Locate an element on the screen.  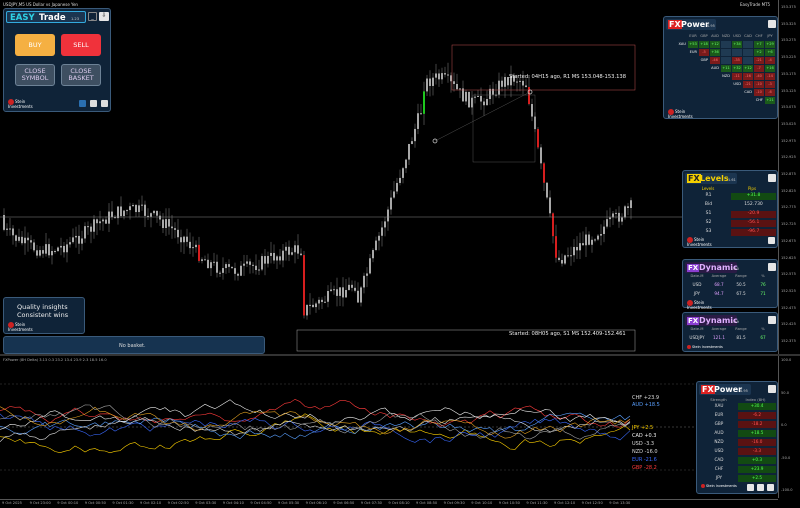
level-name: Bid is located at coordinates (708, 204).